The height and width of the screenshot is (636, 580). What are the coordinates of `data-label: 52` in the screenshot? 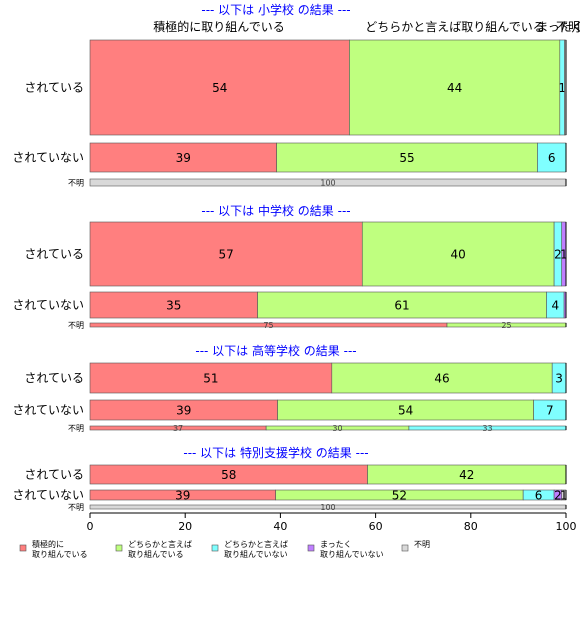 It's located at (399, 495).